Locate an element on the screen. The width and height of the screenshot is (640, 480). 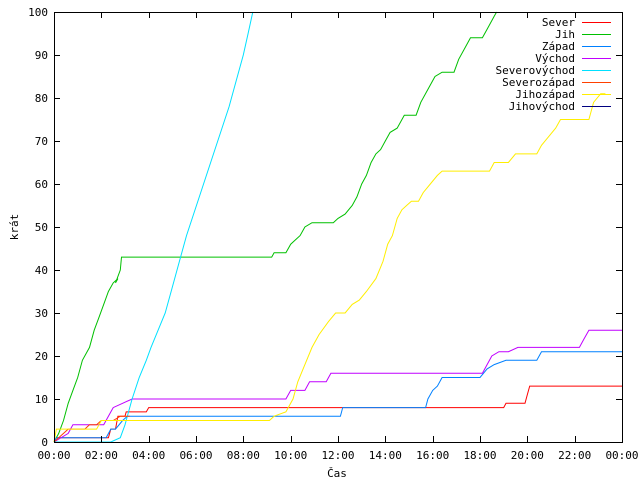
y-tick-label: 0 is located at coordinates (44, 442).